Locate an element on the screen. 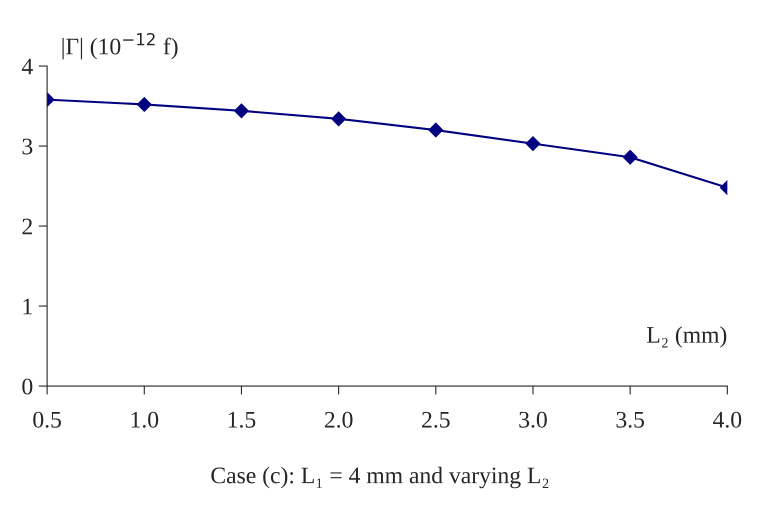 The width and height of the screenshot is (760, 508). x-tick-label: 3.0 is located at coordinates (533, 420).